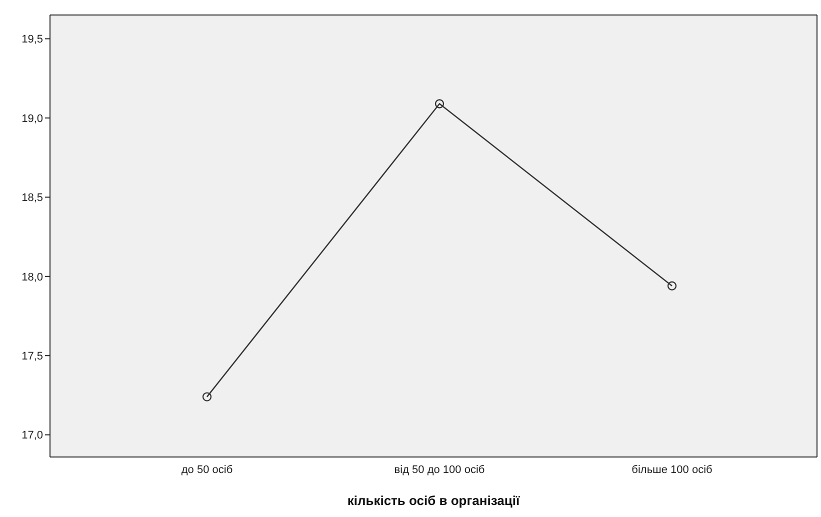 Image resolution: width=821 pixels, height=517 pixels. Describe the element at coordinates (439, 470) in the screenshot. I see `x-tick-label: від 50 до 100 осіб` at that location.